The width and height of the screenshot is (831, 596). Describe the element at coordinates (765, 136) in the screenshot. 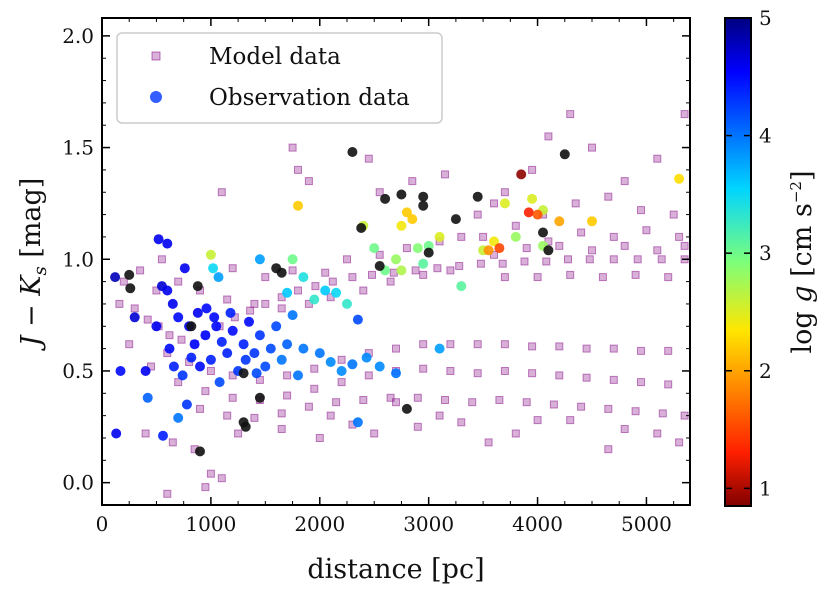

I see `colorbar-tick-label: 4` at that location.